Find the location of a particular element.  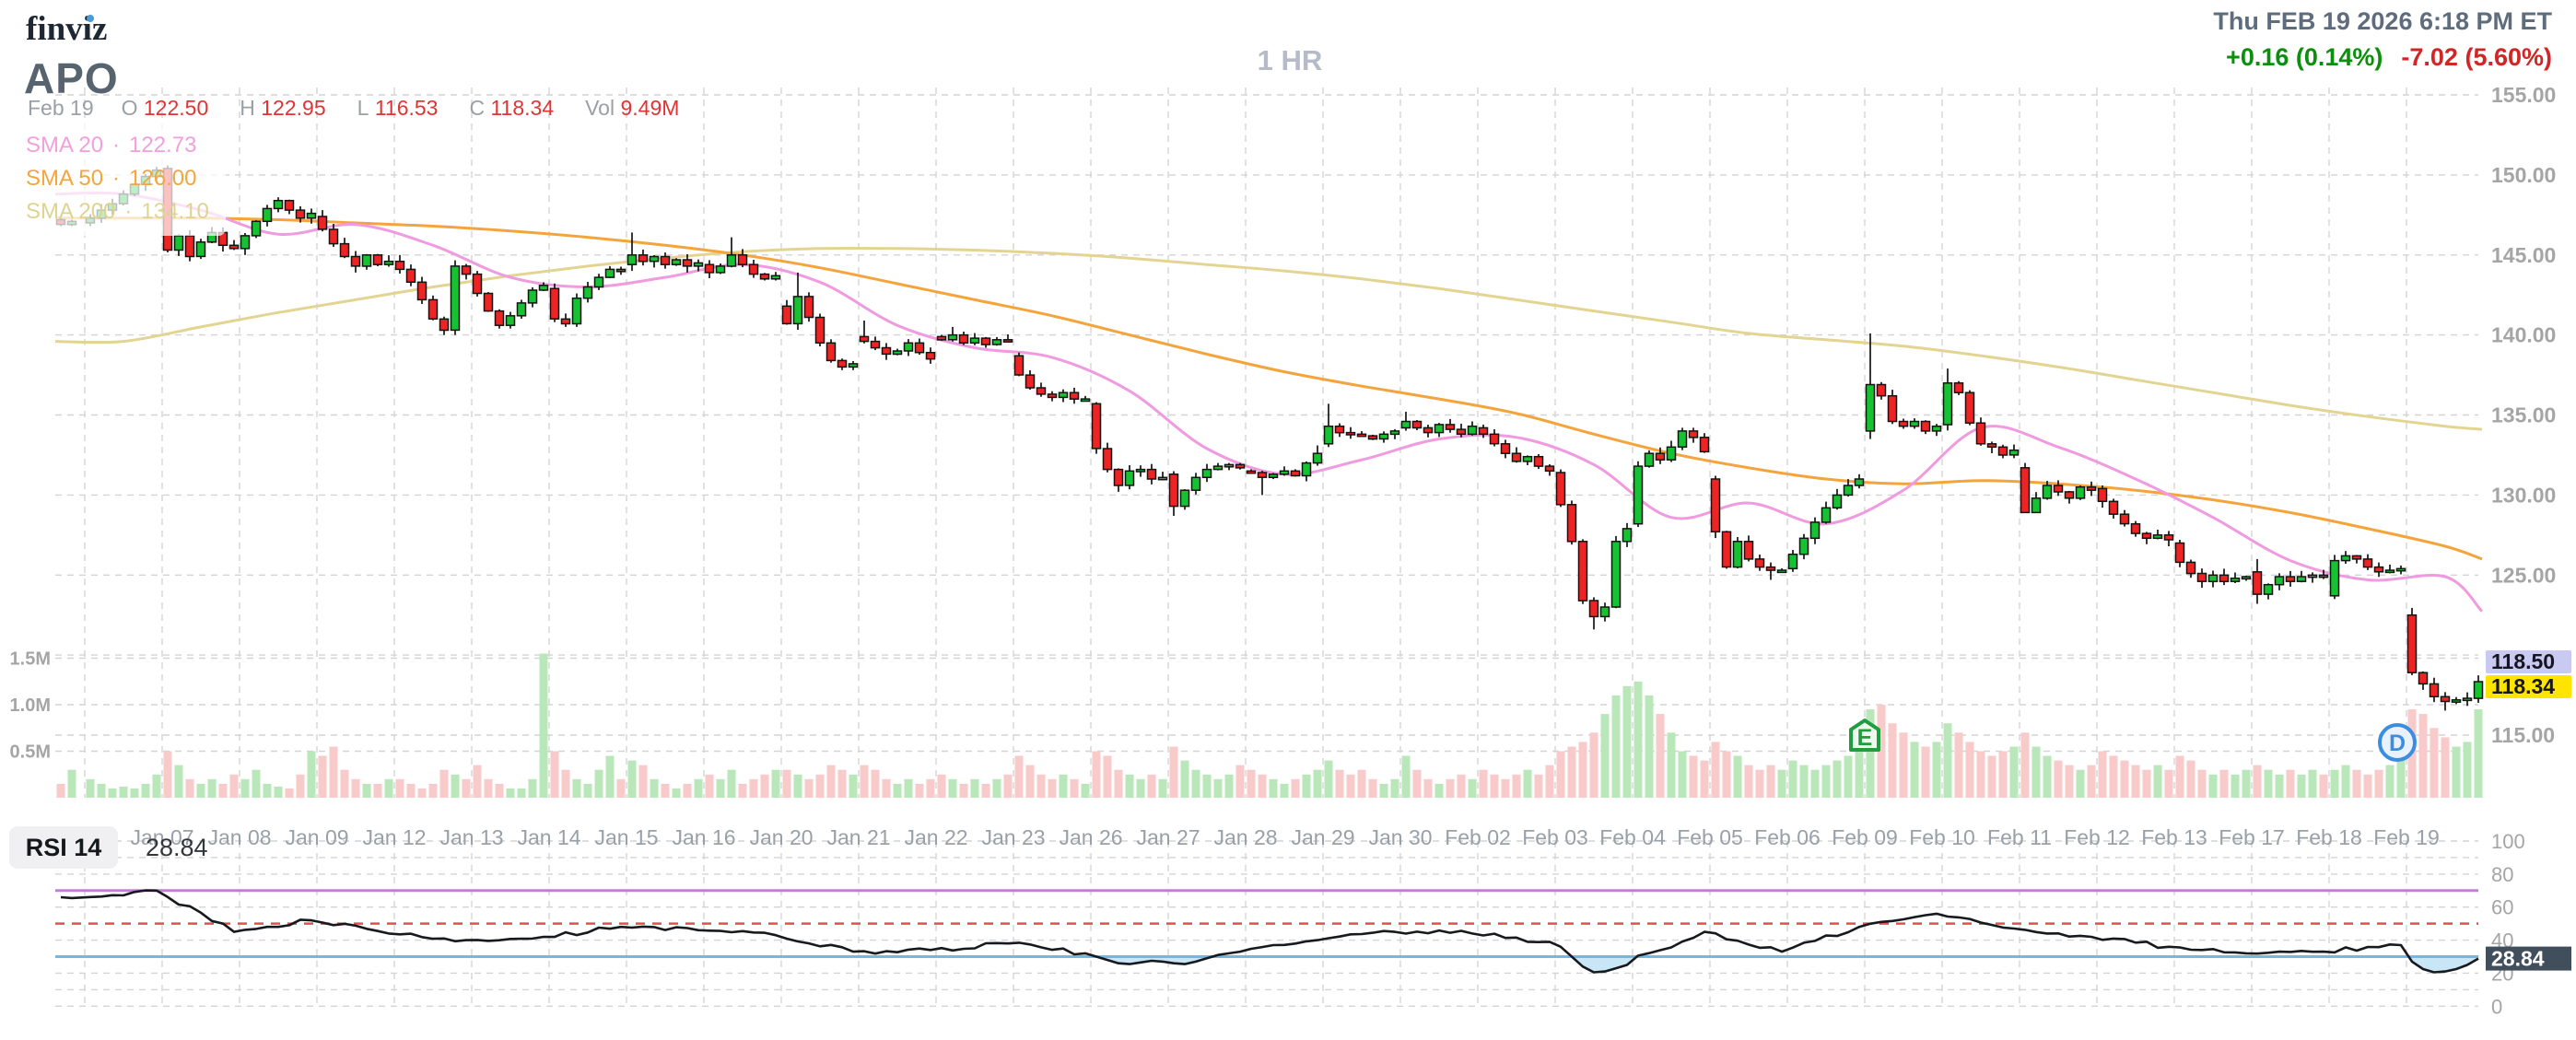

svg-text: Jan 29 is located at coordinates (1322, 837).